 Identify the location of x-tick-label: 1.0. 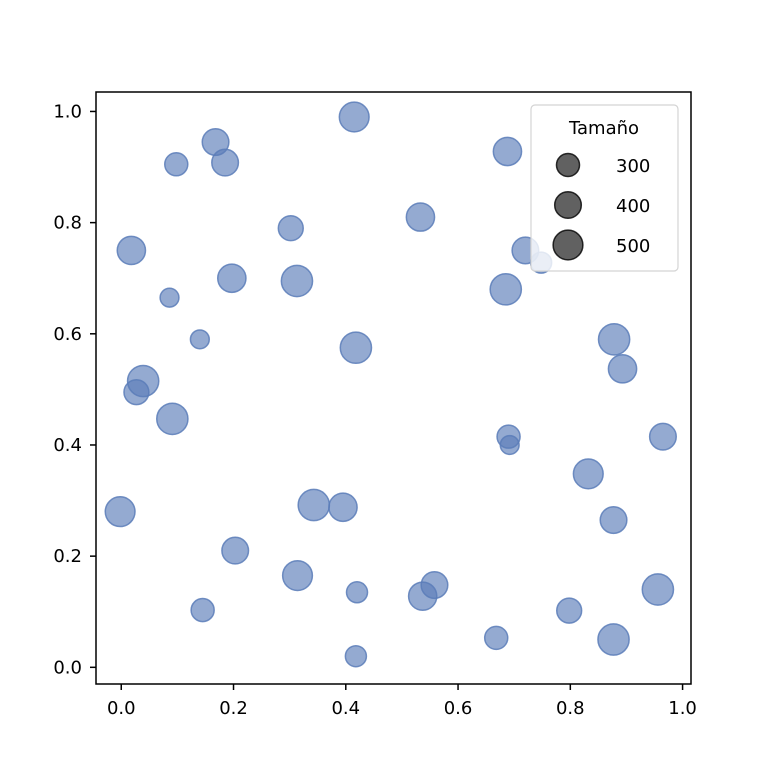
(682, 708).